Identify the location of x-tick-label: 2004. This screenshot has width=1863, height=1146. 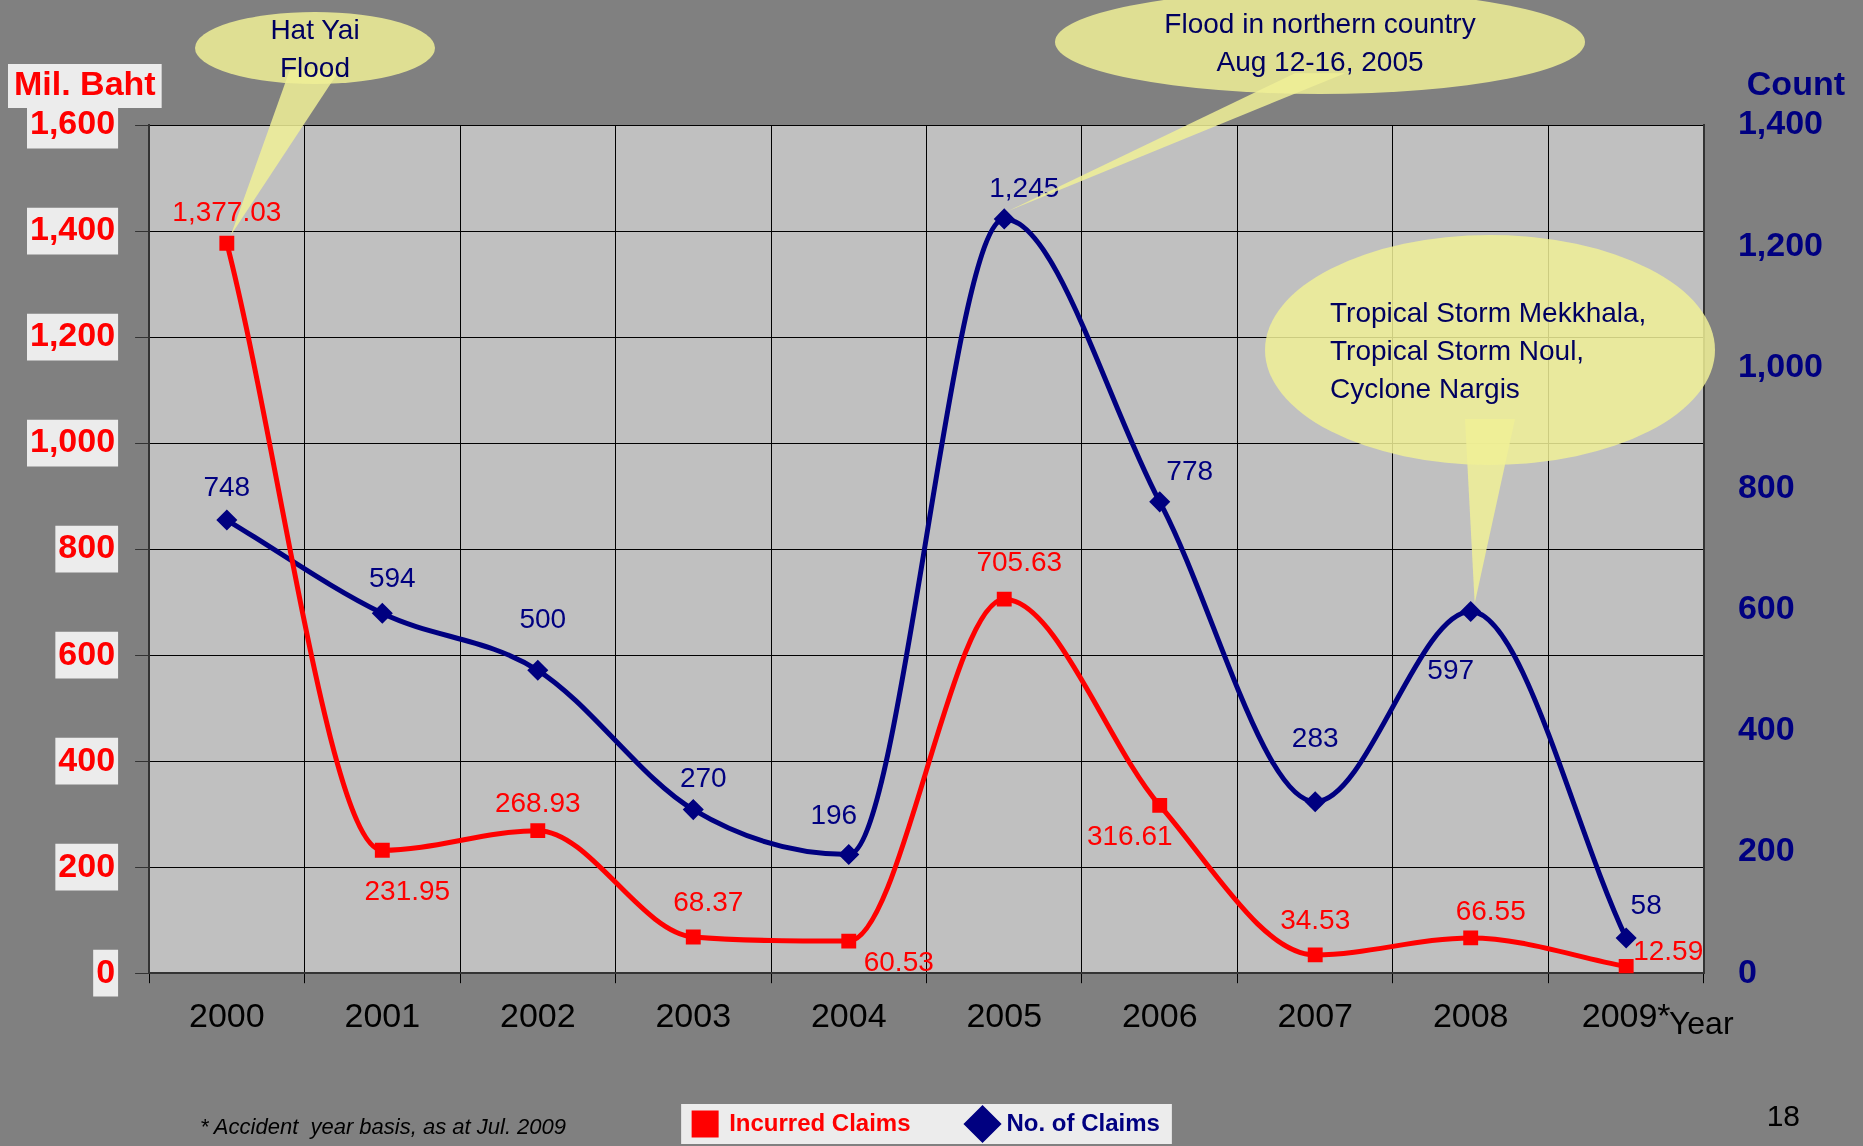
(848, 1014).